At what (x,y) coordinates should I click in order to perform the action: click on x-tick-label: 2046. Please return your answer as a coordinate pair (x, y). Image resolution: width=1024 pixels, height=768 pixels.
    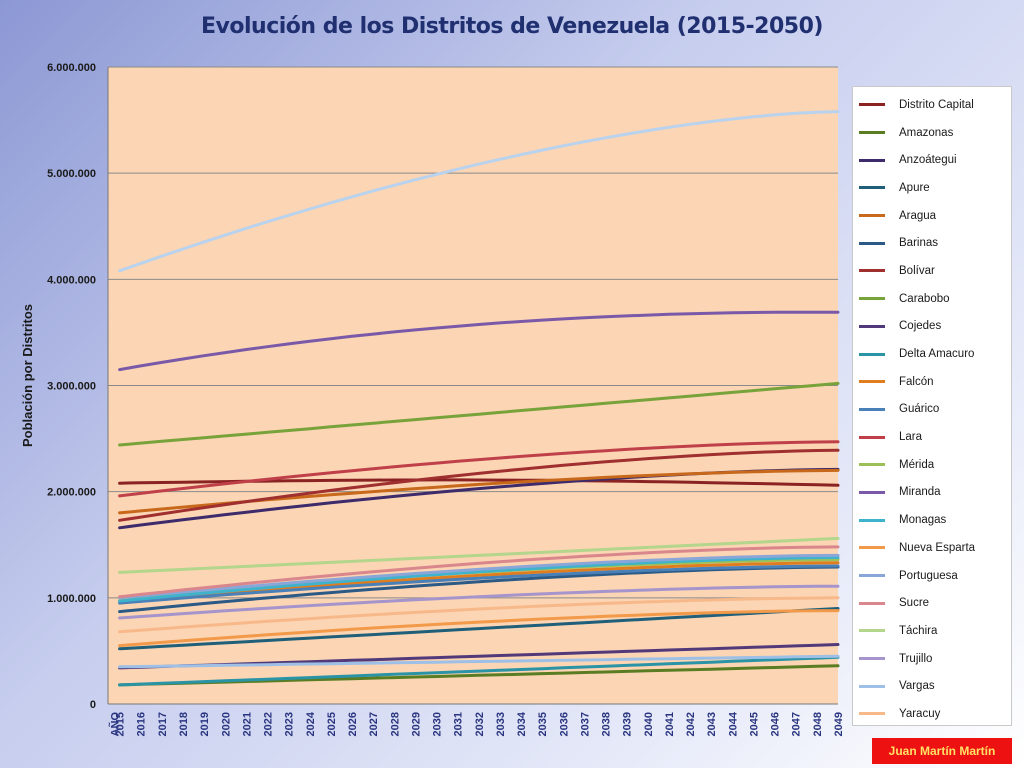
    Looking at the image, I should click on (776, 724).